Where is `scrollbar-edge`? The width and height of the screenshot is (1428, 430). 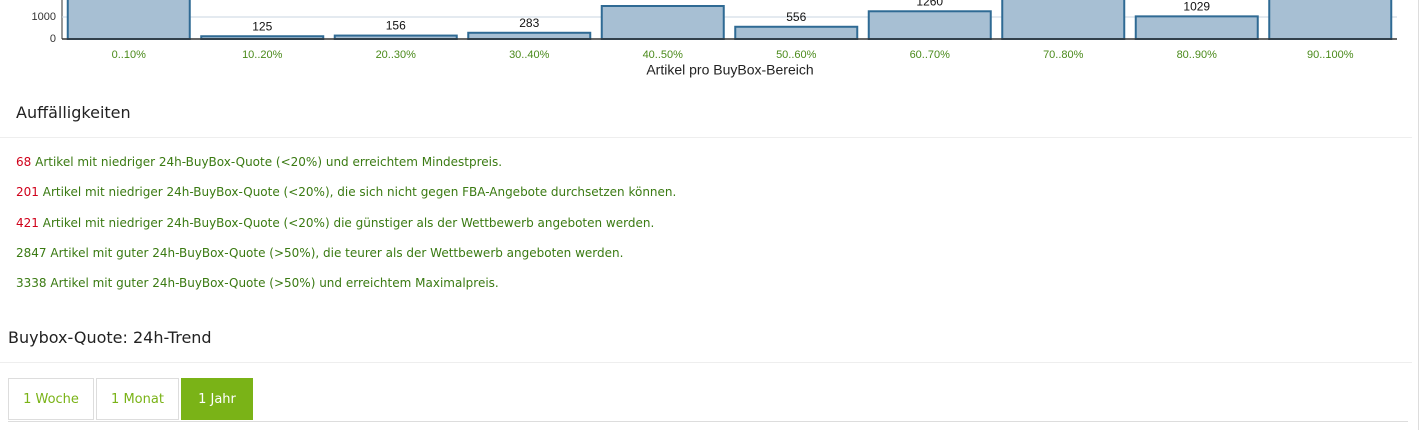
scrollbar-edge is located at coordinates (1418, 215).